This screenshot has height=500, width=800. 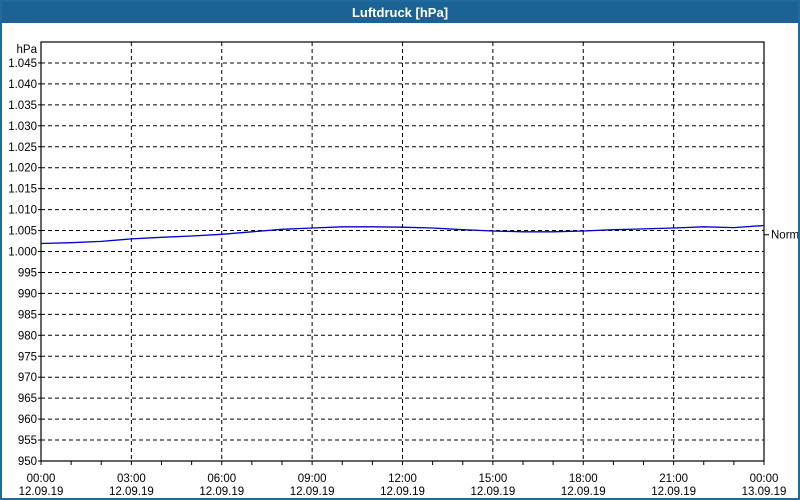 I want to click on y-tick-label: 950, so click(x=27, y=462).